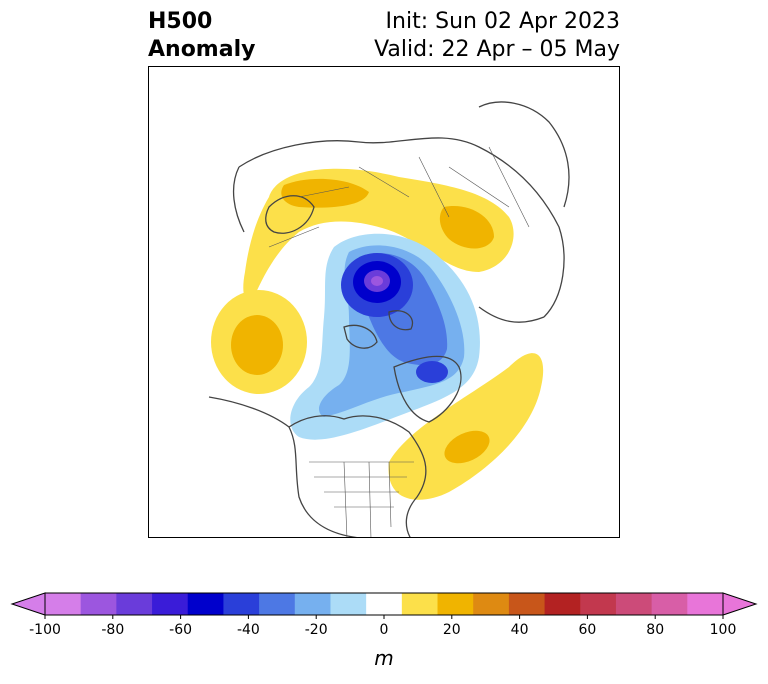 The height and width of the screenshot is (684, 768). What do you see at coordinates (112, 630) in the screenshot?
I see `colorbar-tick-label: -80` at bounding box center [112, 630].